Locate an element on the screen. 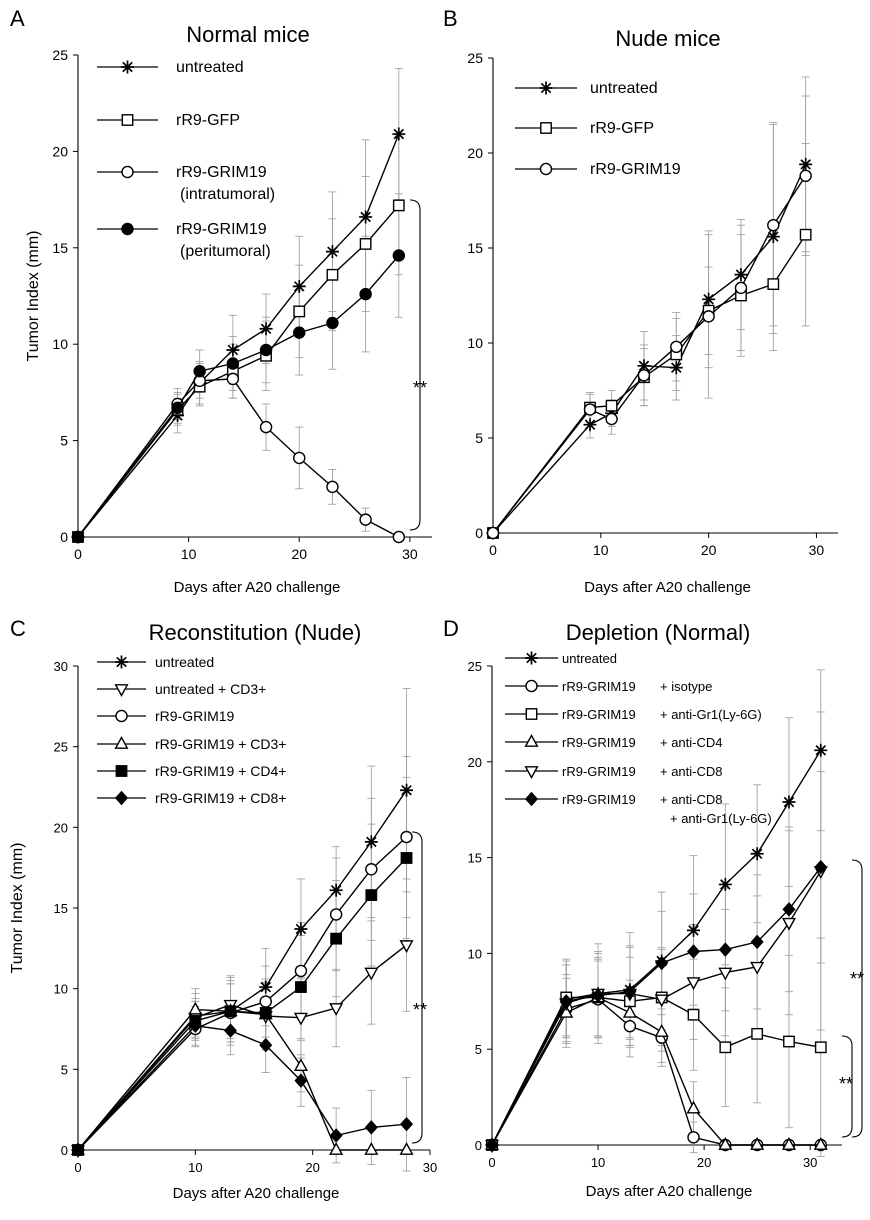 The width and height of the screenshot is (870, 1220). y-tick-label: 10 is located at coordinates (61, 989).